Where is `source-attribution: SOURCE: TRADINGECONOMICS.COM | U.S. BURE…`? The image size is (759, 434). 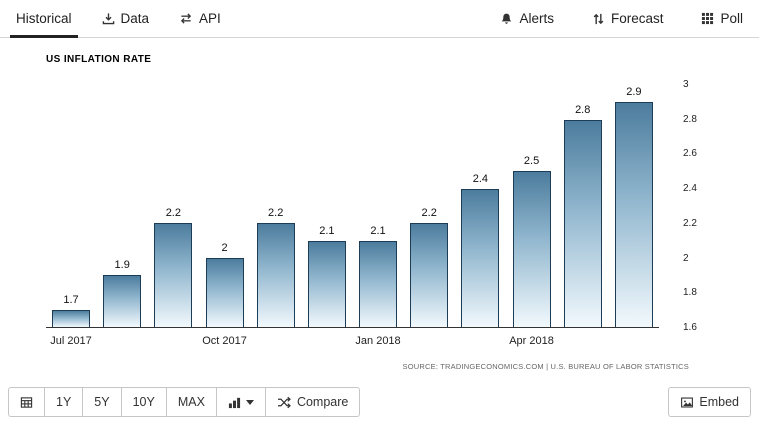 source-attribution: SOURCE: TRADINGECONOMICS.COM | U.S. BURE… is located at coordinates (545, 366).